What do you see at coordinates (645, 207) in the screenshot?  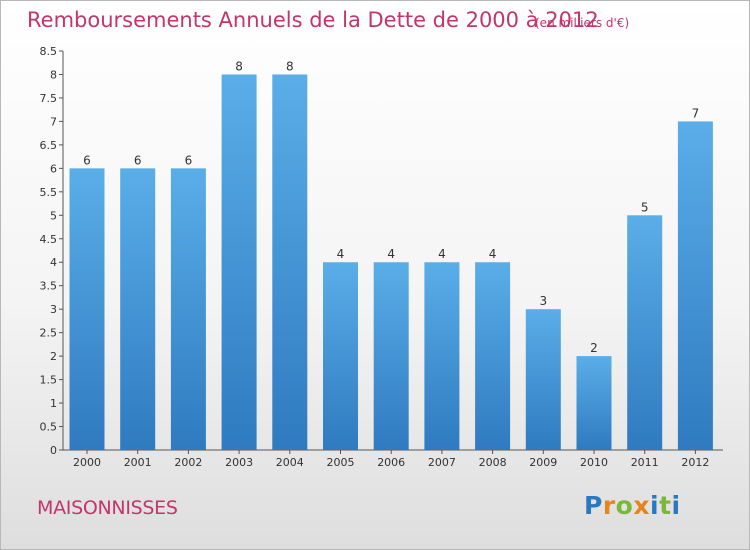 I see `data-label: 5` at bounding box center [645, 207].